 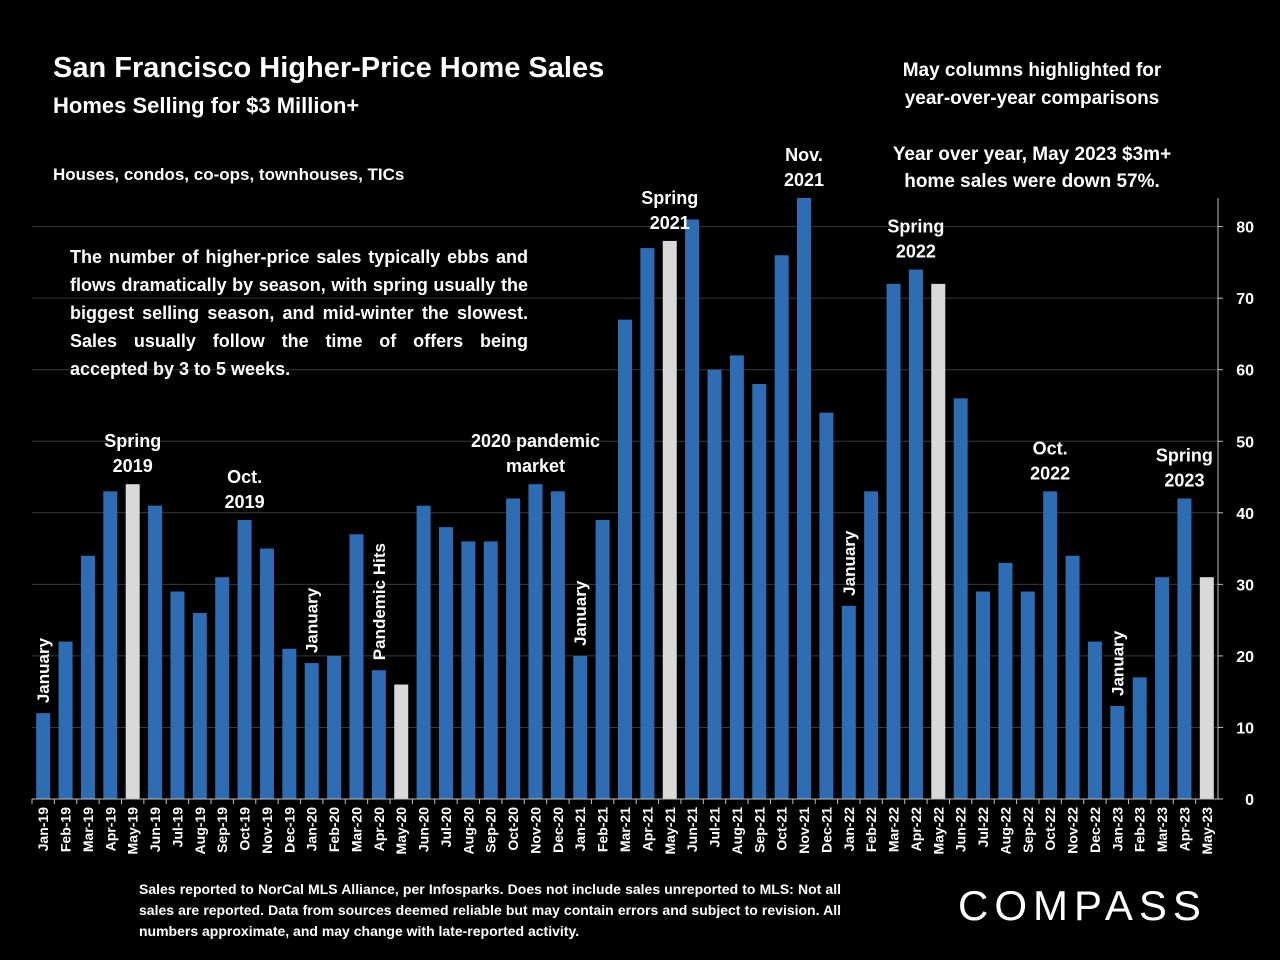 I want to click on x-tick-label: Dec-21, so click(x=826, y=830).